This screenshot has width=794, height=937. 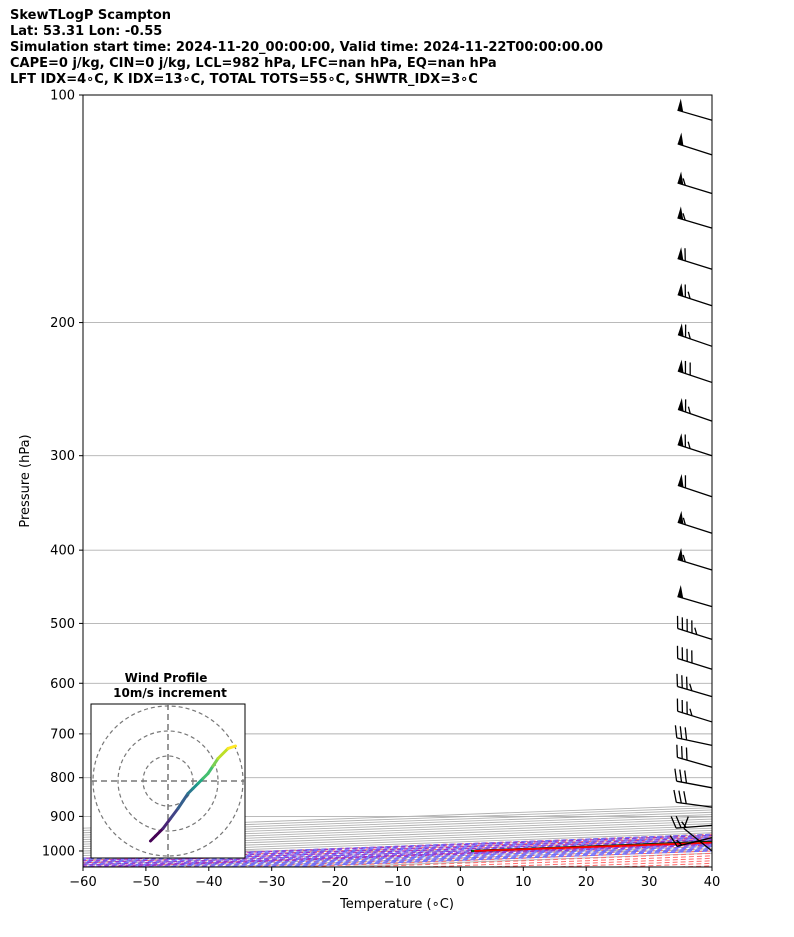 I want to click on parcel-profile-line, so click(x=591, y=846).